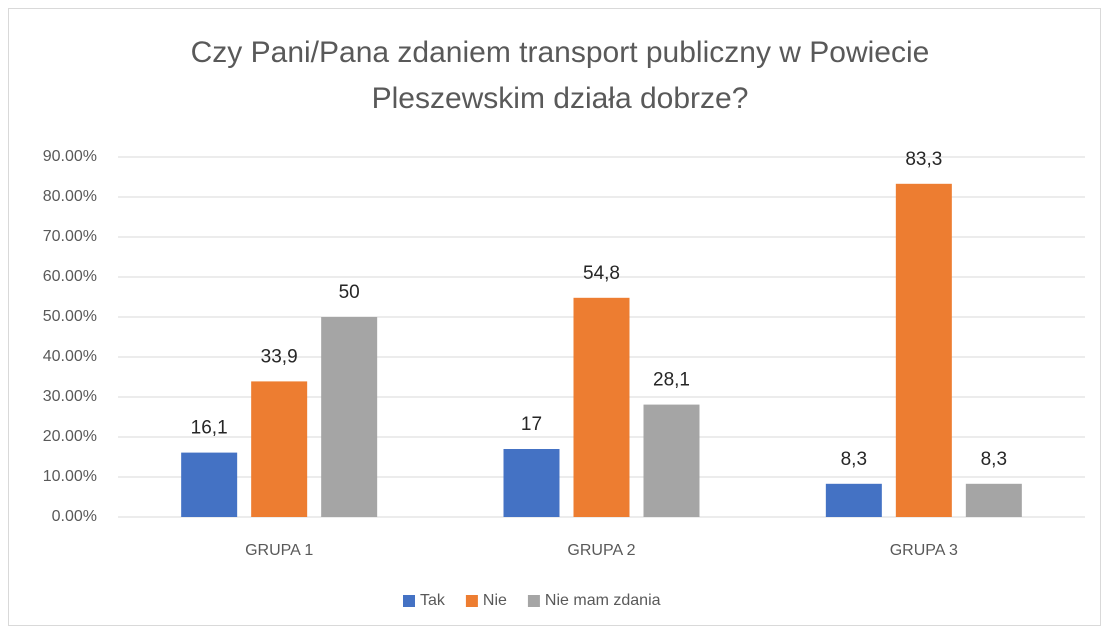  I want to click on value-label: 83,3, so click(923, 159).